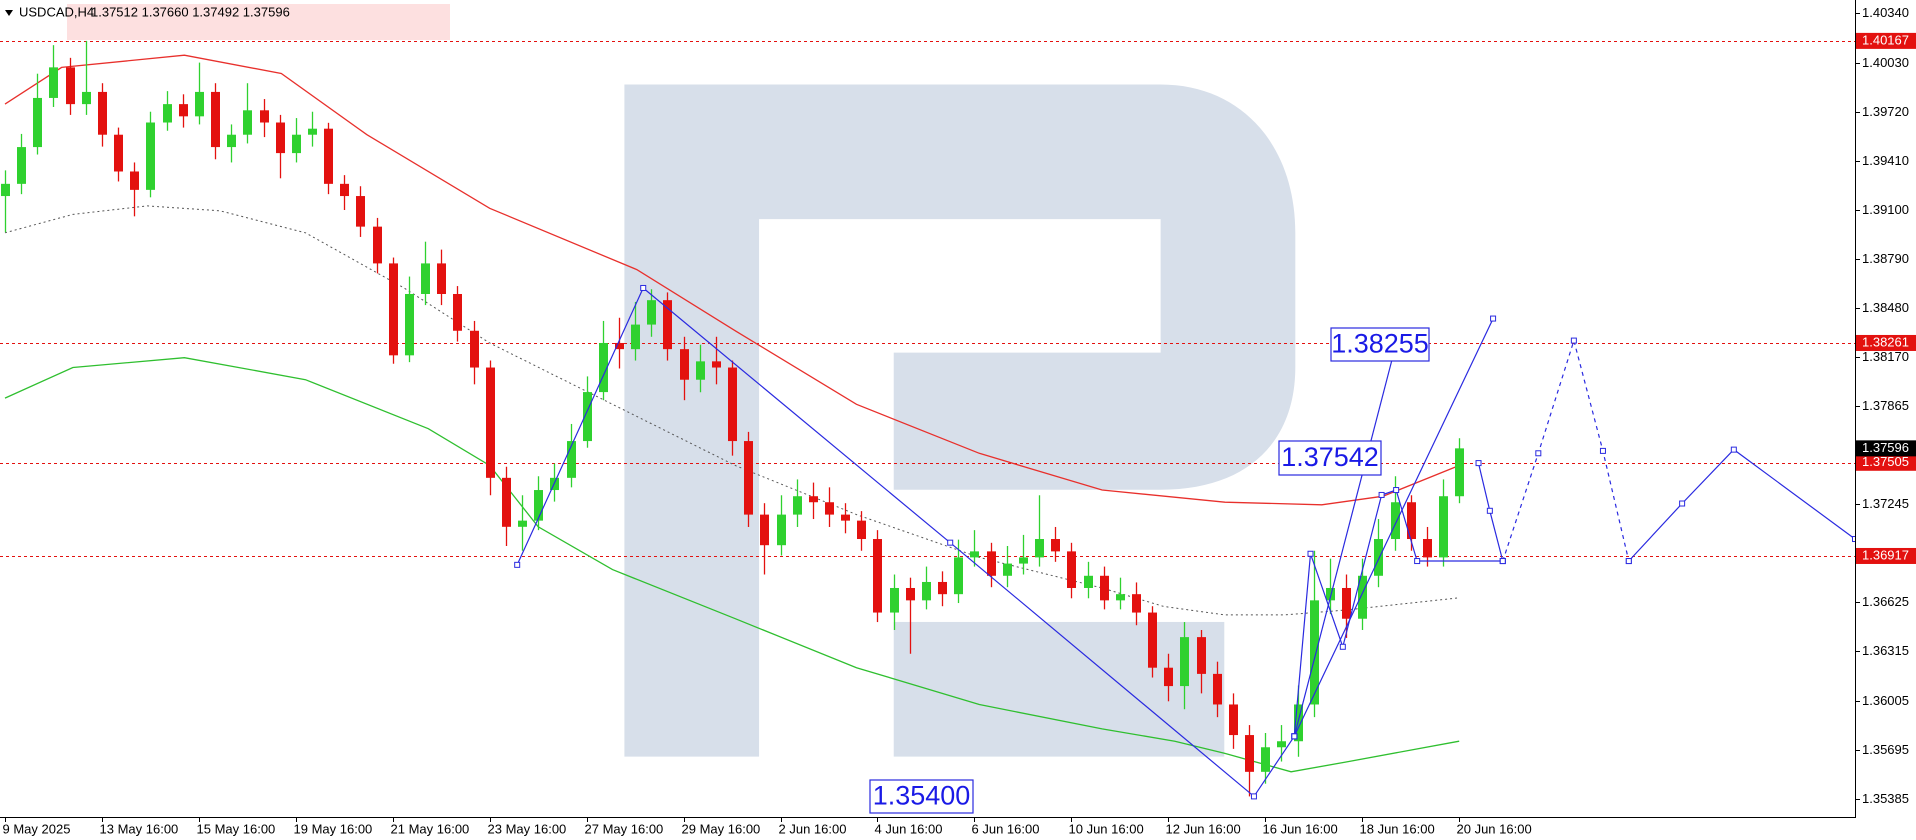 Image resolution: width=1916 pixels, height=840 pixels. What do you see at coordinates (1885, 111) in the screenshot?
I see `y-tick-label: 1.39720` at bounding box center [1885, 111].